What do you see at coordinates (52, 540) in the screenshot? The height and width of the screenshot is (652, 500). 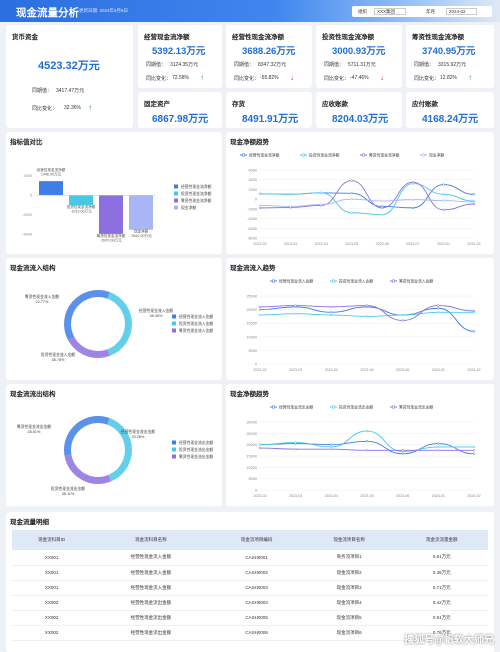 I see `table-header-cell: 现金流科目ID` at bounding box center [52, 540].